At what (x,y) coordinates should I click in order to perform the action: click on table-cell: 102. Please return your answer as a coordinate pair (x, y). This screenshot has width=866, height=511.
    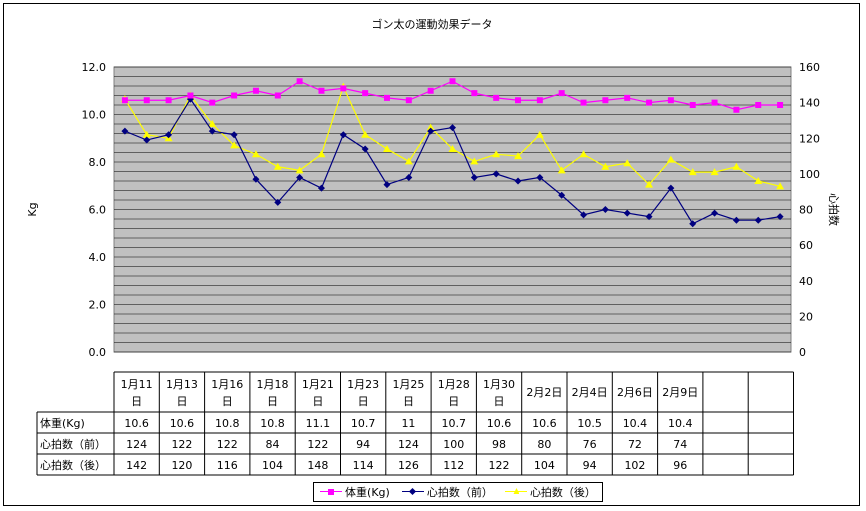
    Looking at the image, I should click on (634, 465).